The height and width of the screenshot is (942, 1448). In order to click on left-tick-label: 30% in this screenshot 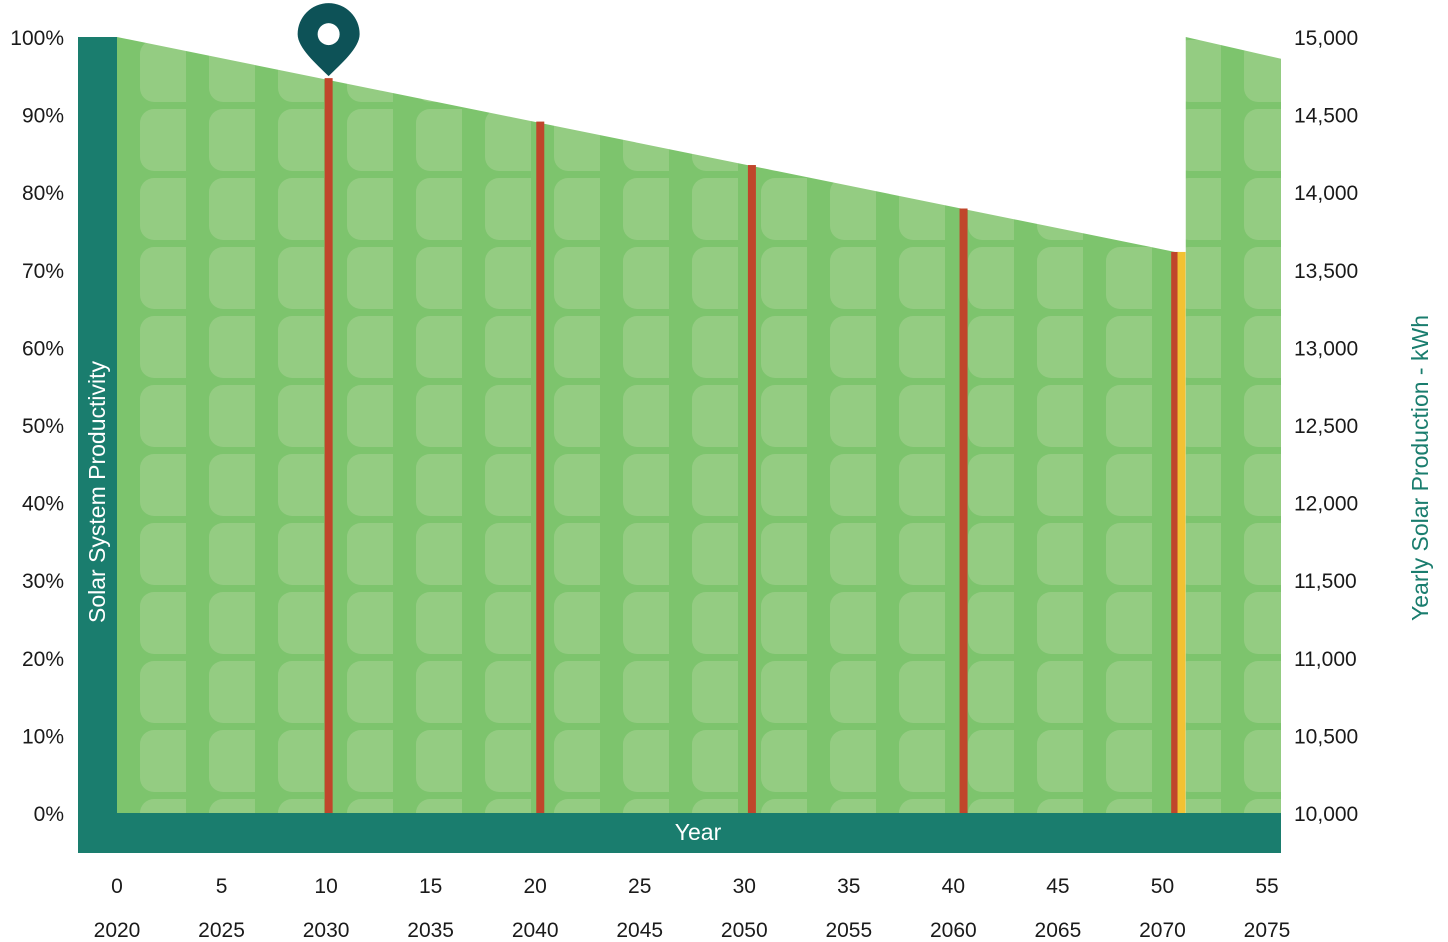, I will do `click(43, 581)`.